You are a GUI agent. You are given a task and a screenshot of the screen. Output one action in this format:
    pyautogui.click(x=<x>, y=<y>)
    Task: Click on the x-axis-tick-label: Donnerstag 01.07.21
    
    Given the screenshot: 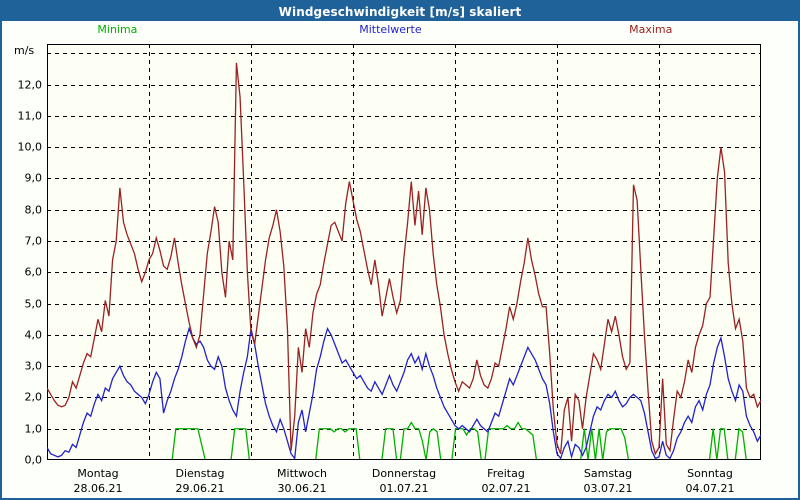 What is the action you would take?
    pyautogui.click(x=404, y=481)
    